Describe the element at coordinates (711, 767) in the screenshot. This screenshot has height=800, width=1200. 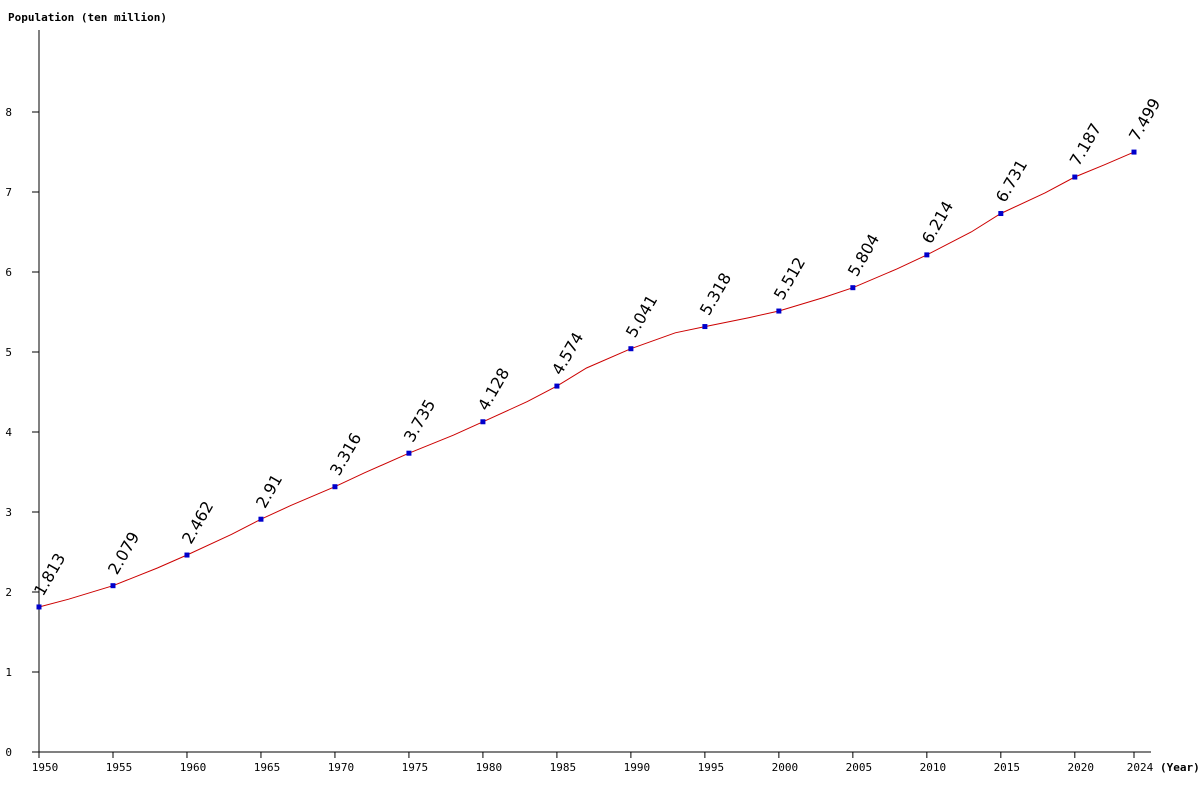
I see `x-tick-label: 1995` at that location.